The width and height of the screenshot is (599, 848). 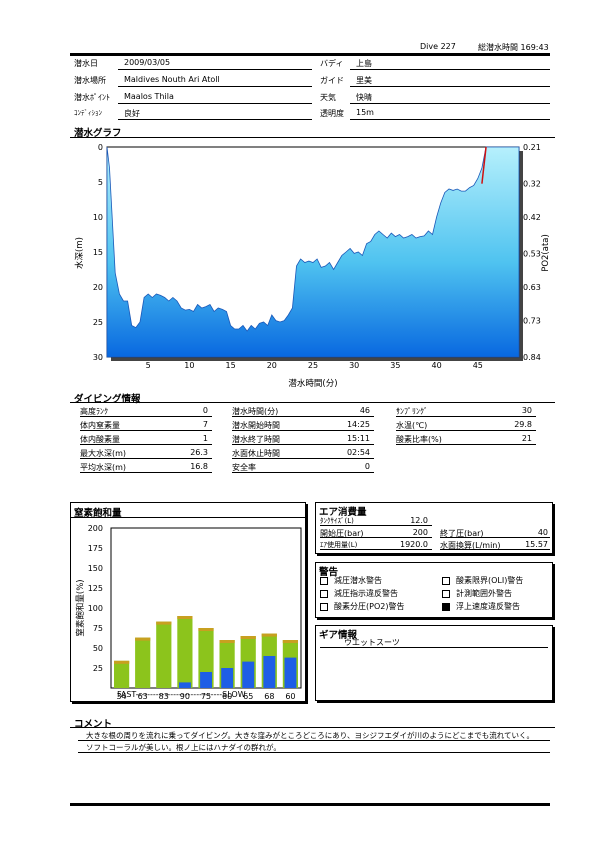 What do you see at coordinates (477, 593) in the screenshot?
I see `warning-range: 計測範囲外警告` at bounding box center [477, 593].